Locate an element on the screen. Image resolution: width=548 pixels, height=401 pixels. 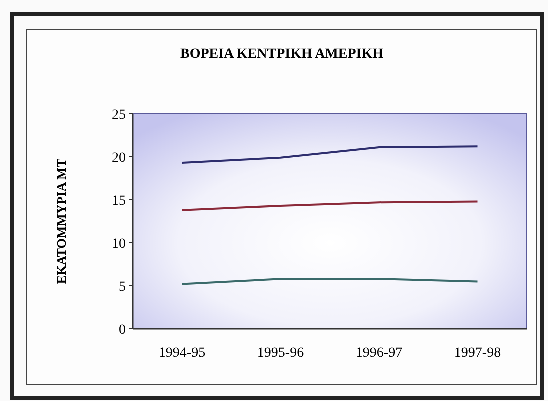
y-tick-label: 0 is located at coordinates (122, 330).